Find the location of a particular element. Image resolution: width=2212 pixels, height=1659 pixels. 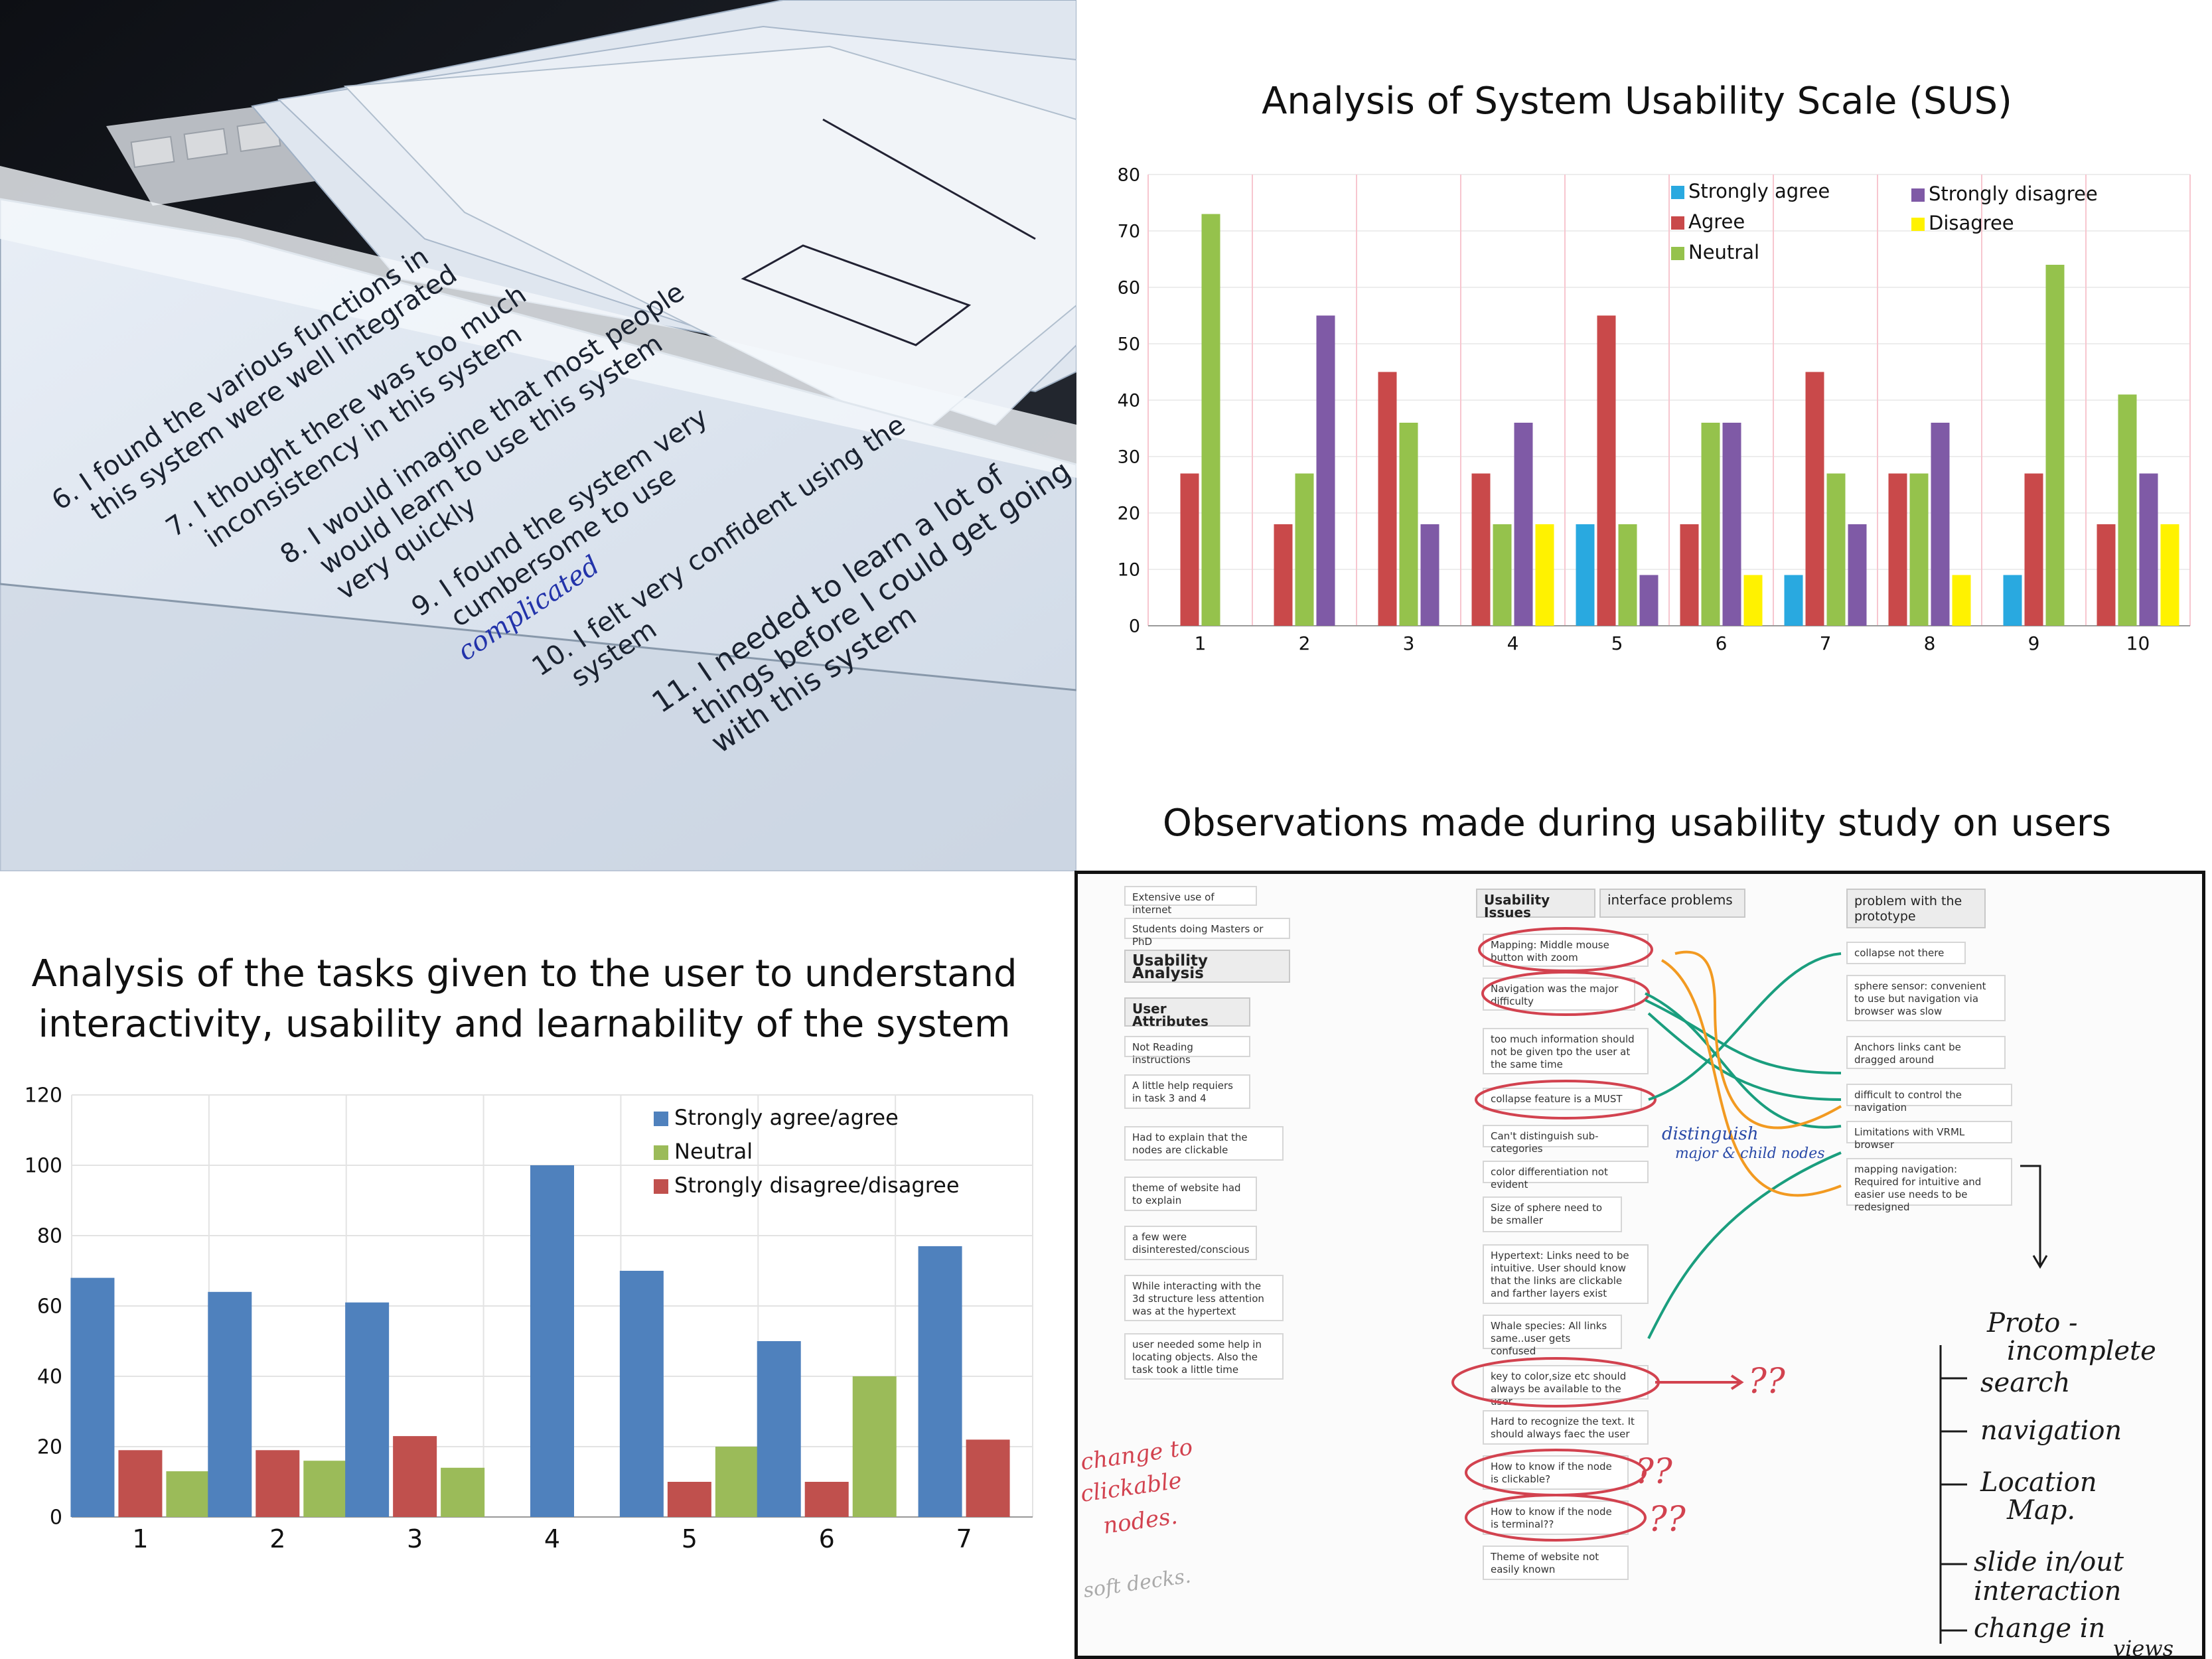

y-tick-label: 80 is located at coordinates (1129, 175).